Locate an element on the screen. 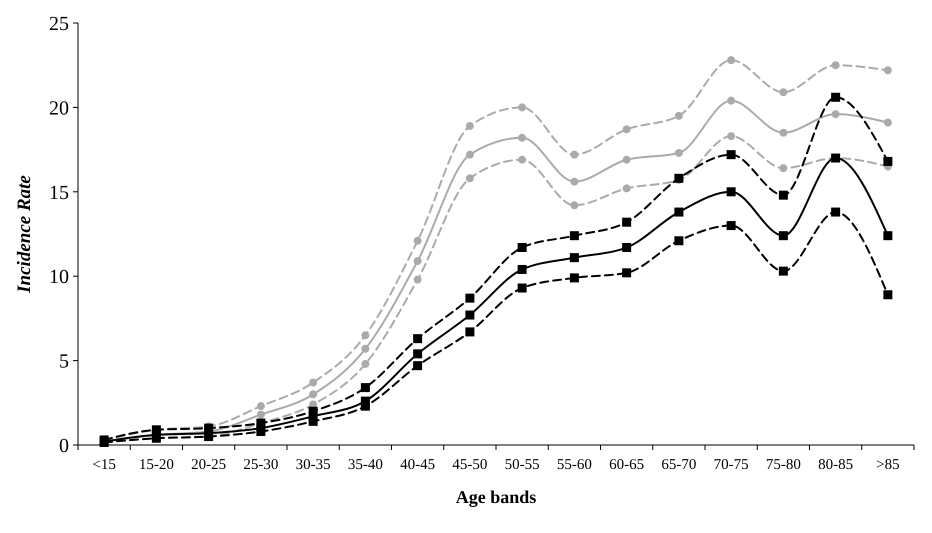 This screenshot has width=932, height=533. y-tick-label: 25 is located at coordinates (59, 24).